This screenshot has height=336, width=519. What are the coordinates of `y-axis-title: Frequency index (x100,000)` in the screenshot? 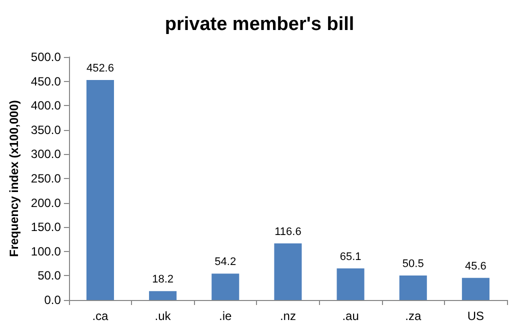 It's located at (14, 178).